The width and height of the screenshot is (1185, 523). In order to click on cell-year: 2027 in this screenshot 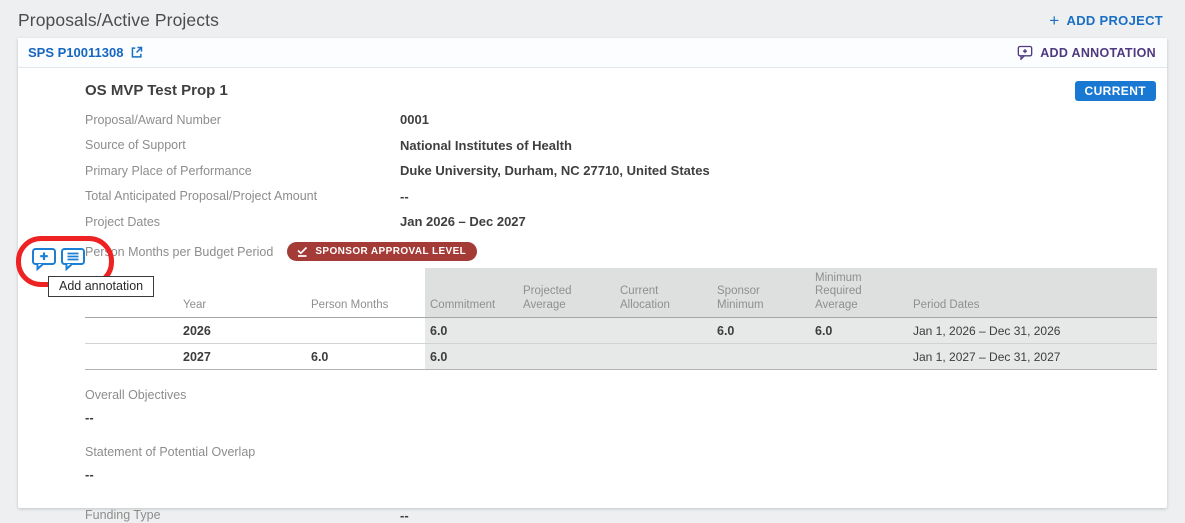, I will do `click(197, 356)`.